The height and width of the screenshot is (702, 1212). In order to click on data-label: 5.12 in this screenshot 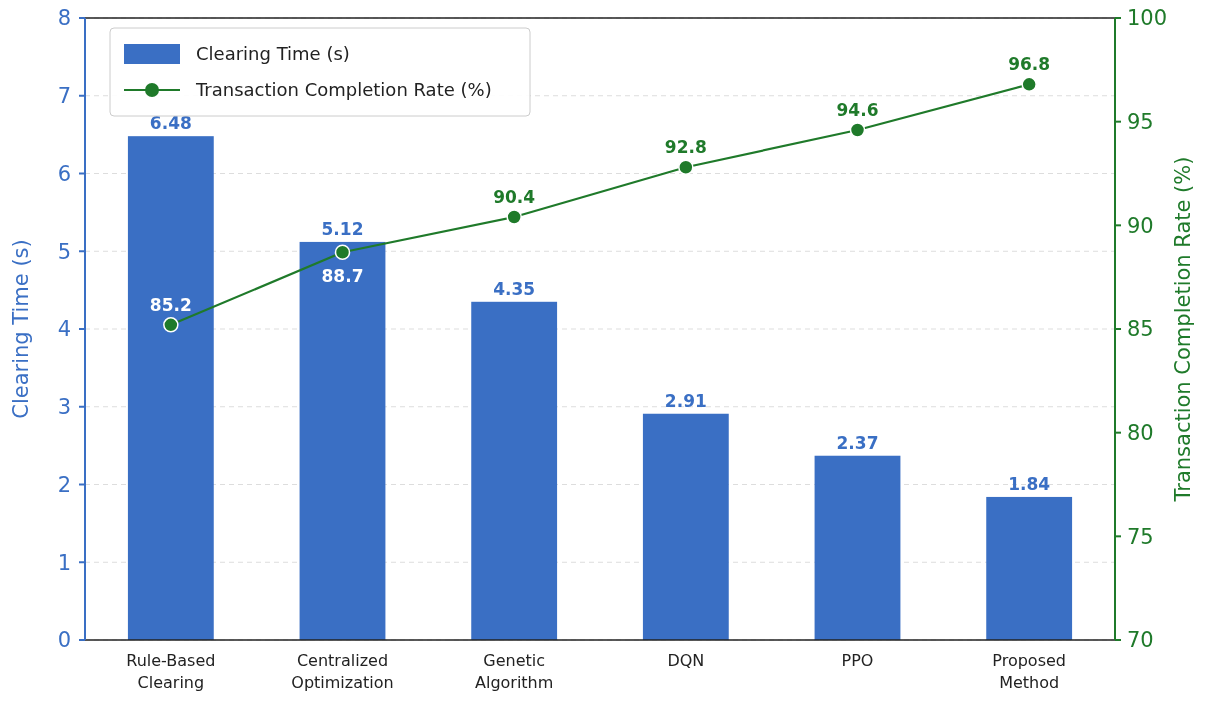, I will do `click(342, 228)`.